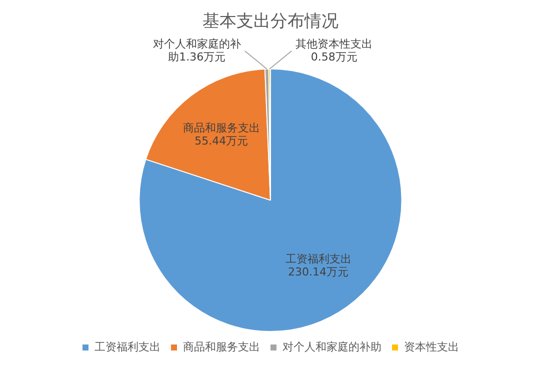 This screenshot has width=541, height=375. Describe the element at coordinates (221, 135) in the screenshot. I see `data-label: 商品和服务支出 55.44万元` at that location.